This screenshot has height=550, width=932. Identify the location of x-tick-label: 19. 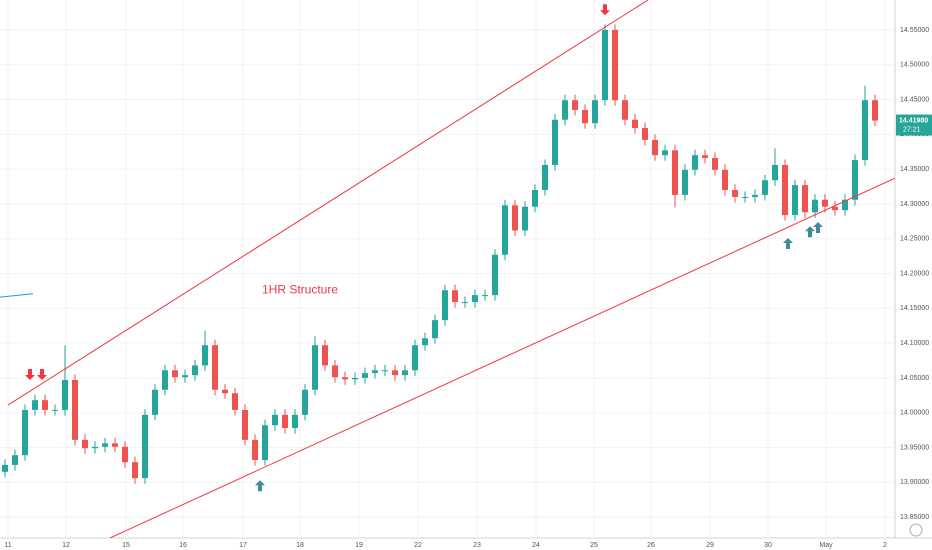
(359, 545).